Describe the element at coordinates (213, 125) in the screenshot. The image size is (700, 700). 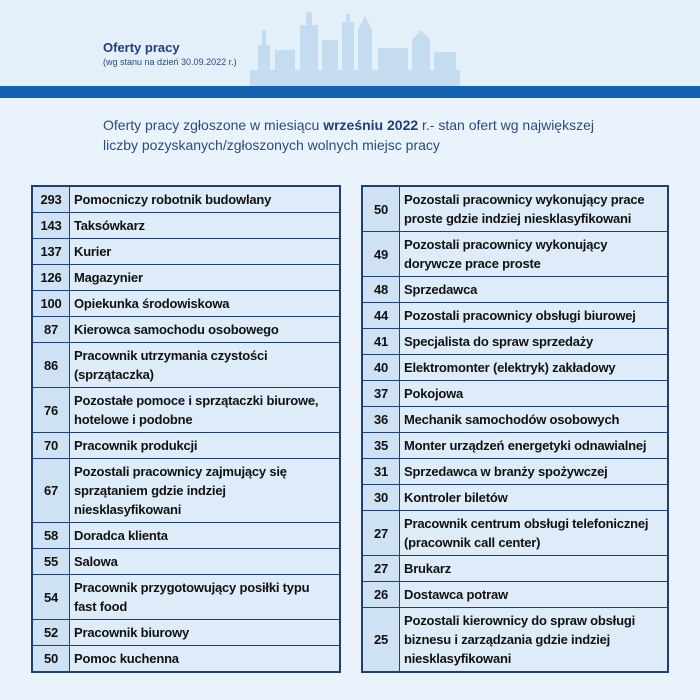
I see `intro-text: Oferty pracy zgłoszone w miesiącu` at that location.